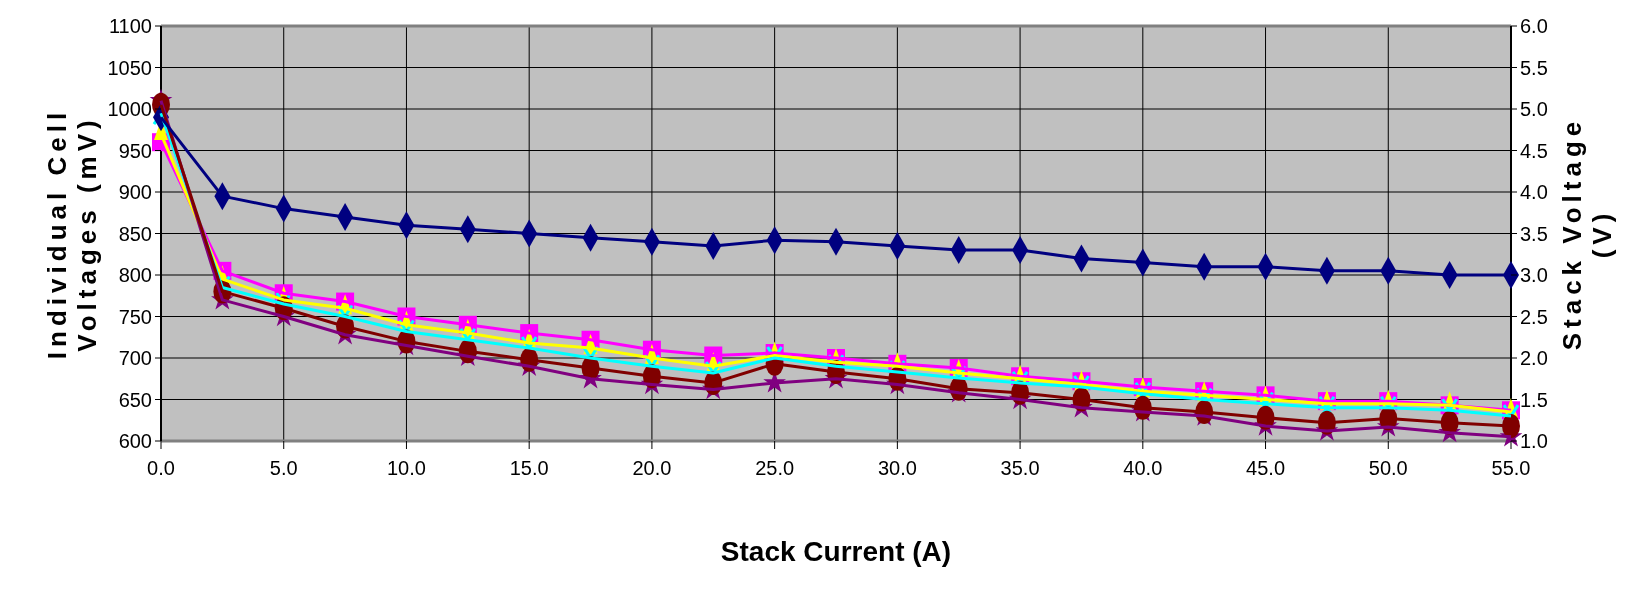 This screenshot has width=1647, height=602. What do you see at coordinates (129, 109) in the screenshot?
I see `y-tick-label: 1000` at bounding box center [129, 109].